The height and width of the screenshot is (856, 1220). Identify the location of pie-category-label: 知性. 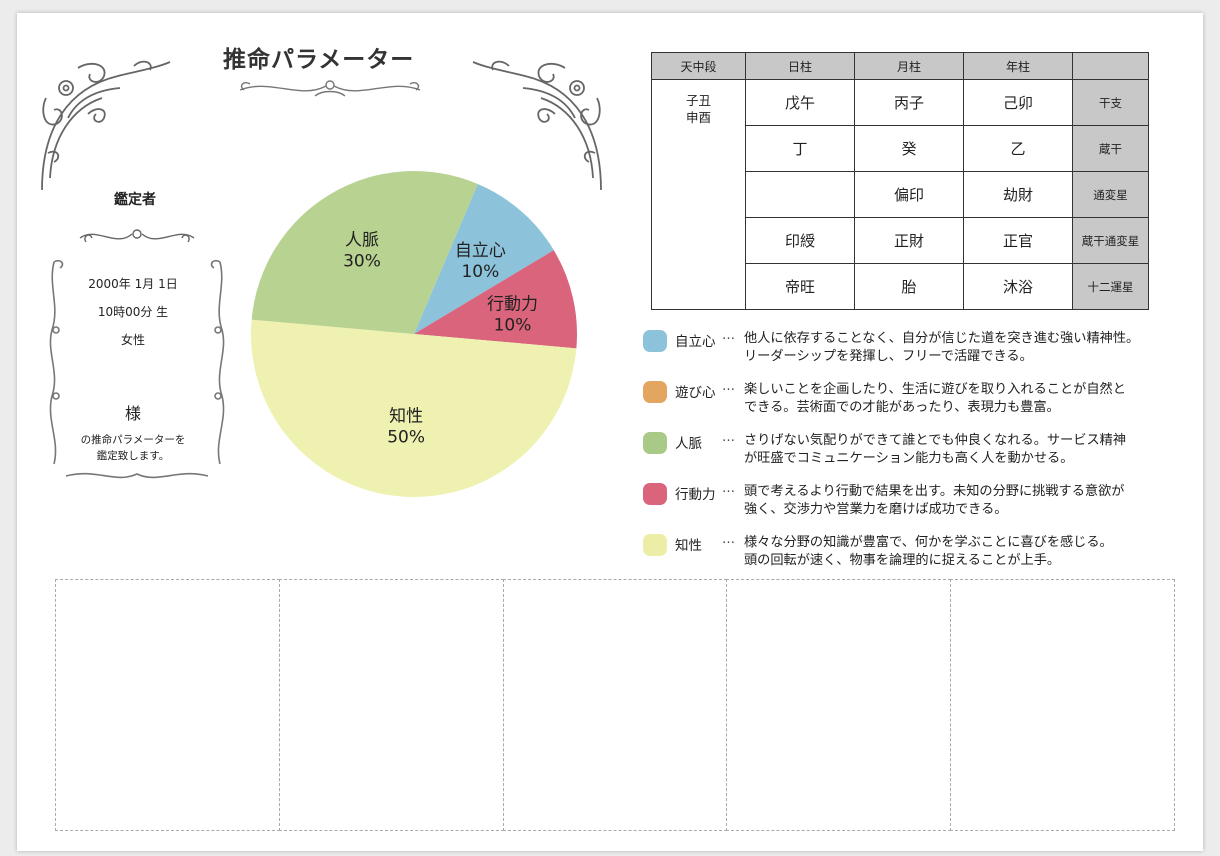
(406, 416).